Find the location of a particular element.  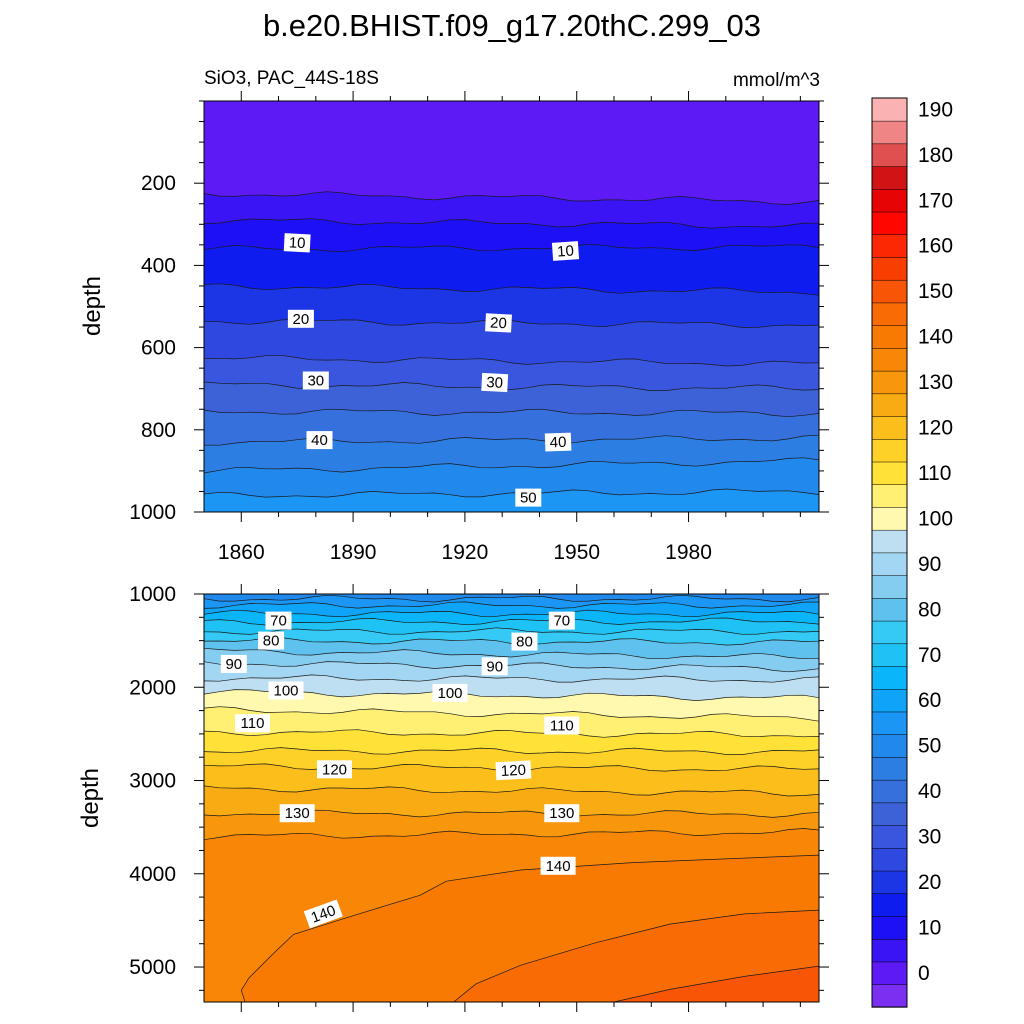

y-tick-label: 400 is located at coordinates (158, 265).